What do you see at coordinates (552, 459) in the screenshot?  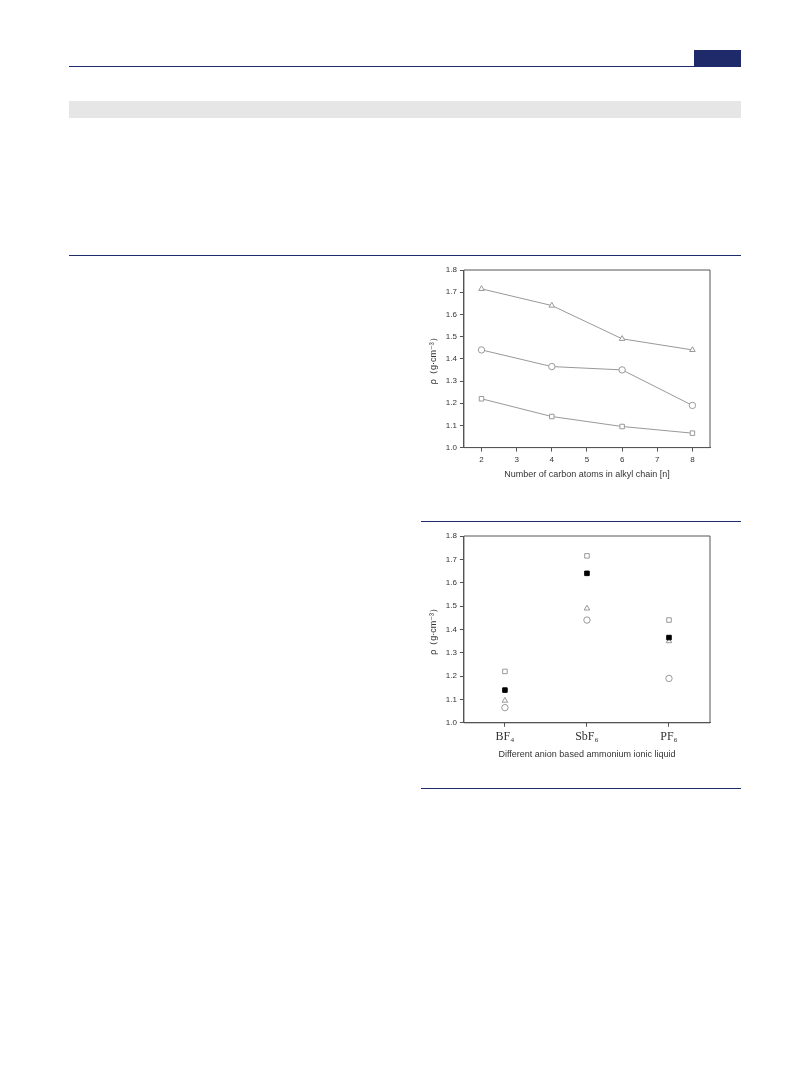 I see `x-tick-label: 4` at bounding box center [552, 459].